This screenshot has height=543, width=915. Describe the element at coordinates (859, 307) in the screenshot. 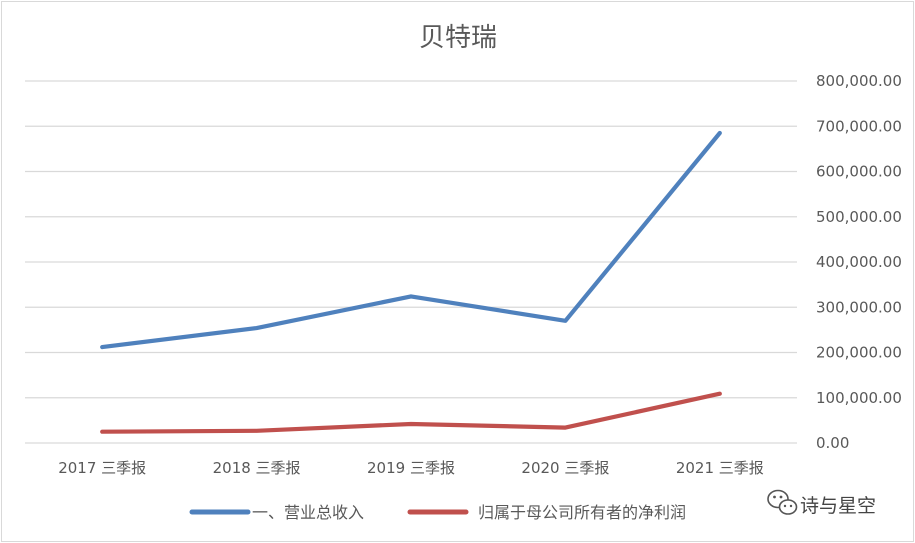

I see `y-tick-label-3: 300,000.00` at that location.